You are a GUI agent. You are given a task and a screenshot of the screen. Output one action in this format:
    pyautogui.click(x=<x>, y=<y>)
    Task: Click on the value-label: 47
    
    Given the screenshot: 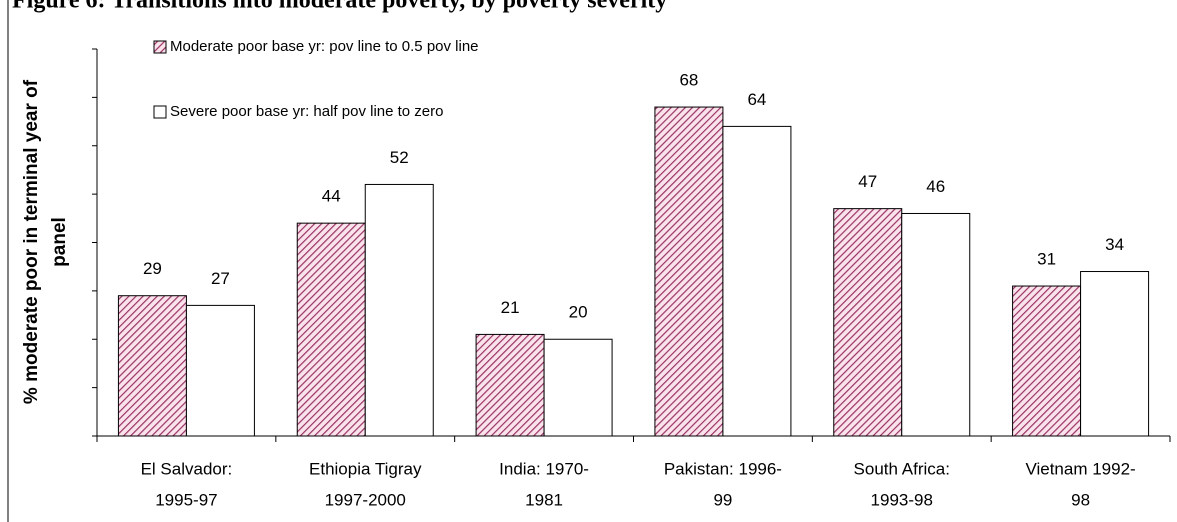 What is the action you would take?
    pyautogui.click(x=867, y=181)
    